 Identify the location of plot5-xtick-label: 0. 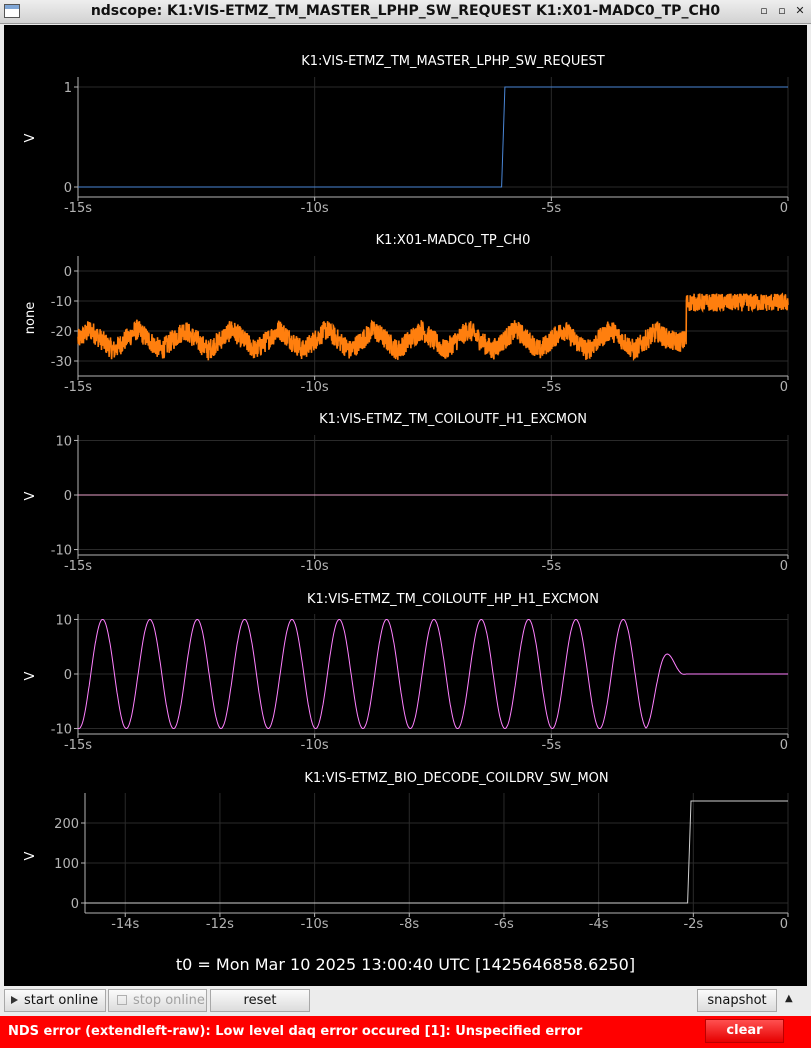
(784, 924).